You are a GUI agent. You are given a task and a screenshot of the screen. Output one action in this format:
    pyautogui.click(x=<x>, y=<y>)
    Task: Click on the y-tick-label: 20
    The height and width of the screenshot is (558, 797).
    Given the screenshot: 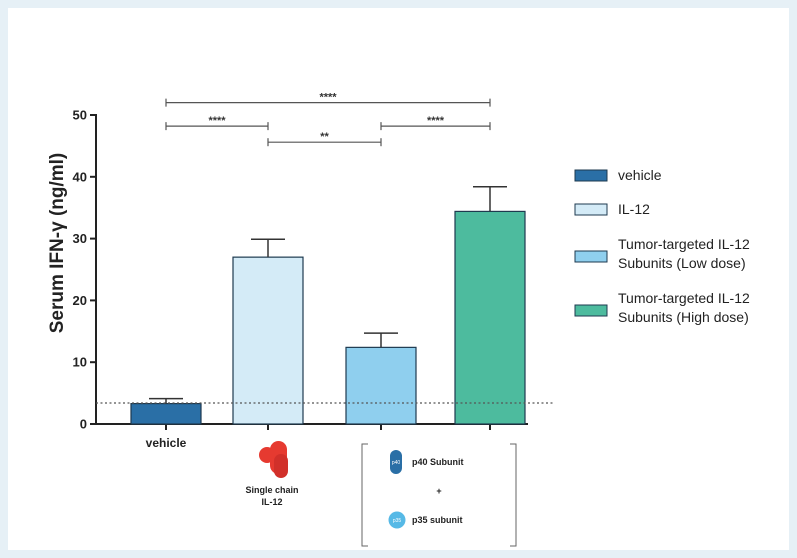 What is the action you would take?
    pyautogui.click(x=80, y=300)
    